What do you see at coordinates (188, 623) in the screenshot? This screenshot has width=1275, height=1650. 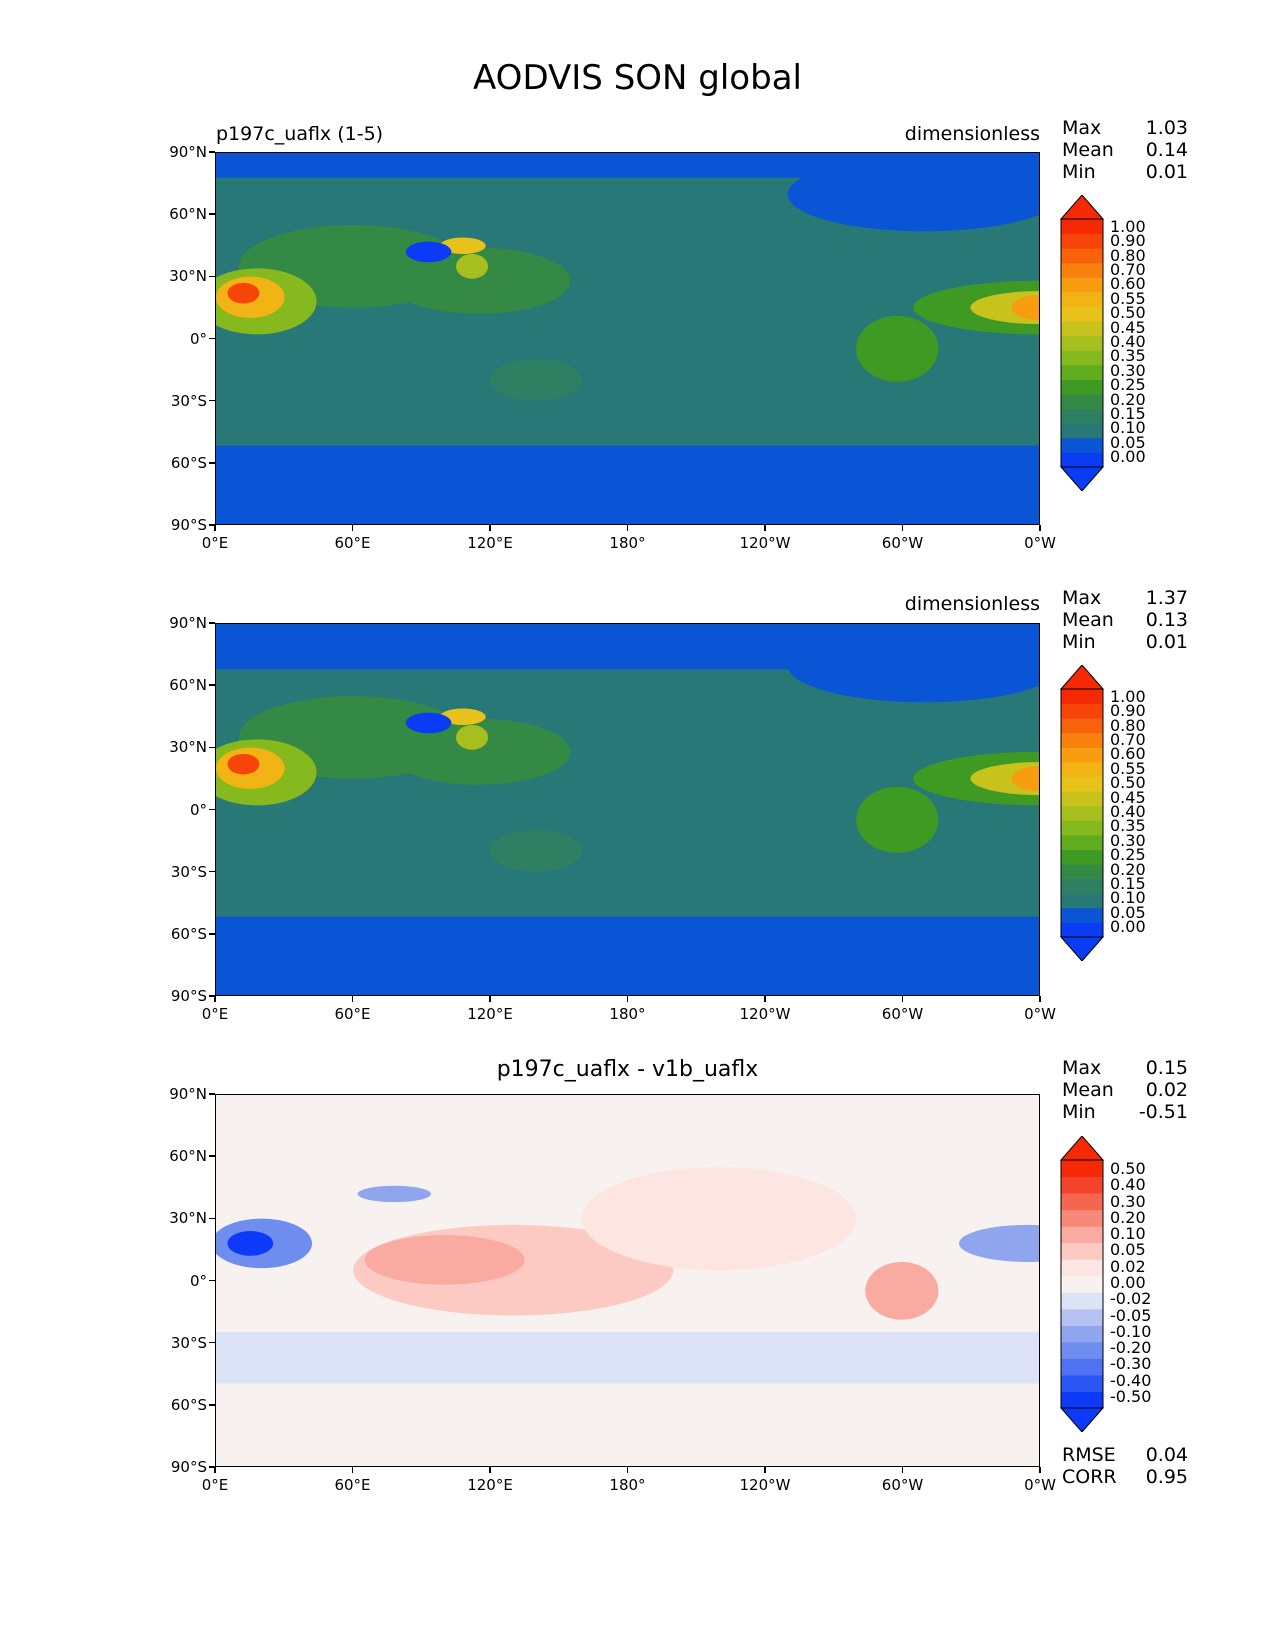 I see `panel2-lat-tick-label: 90°N` at bounding box center [188, 623].